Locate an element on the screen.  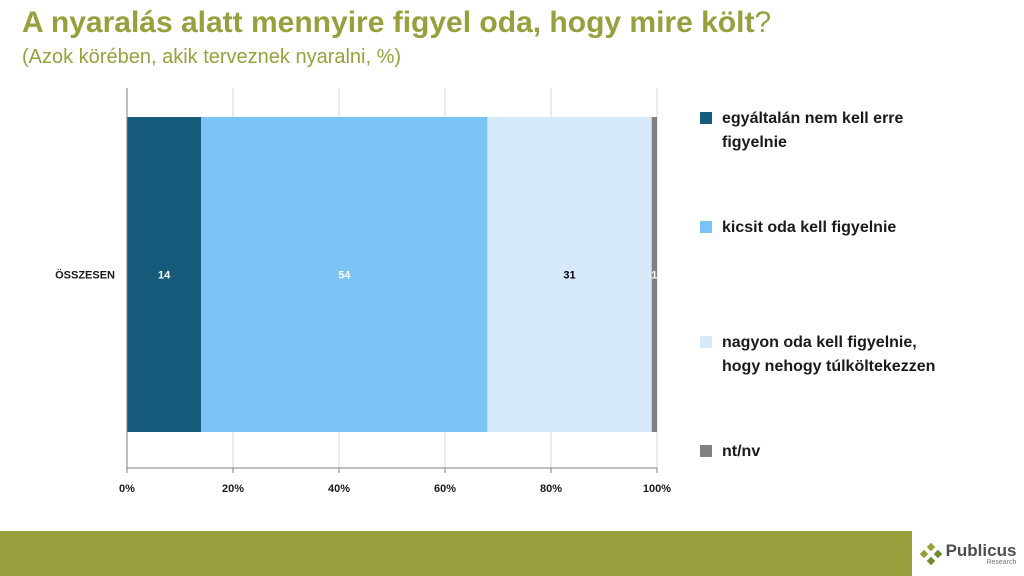
legend-item-2: kicsit oda kell figyelnie is located at coordinates (850, 228).